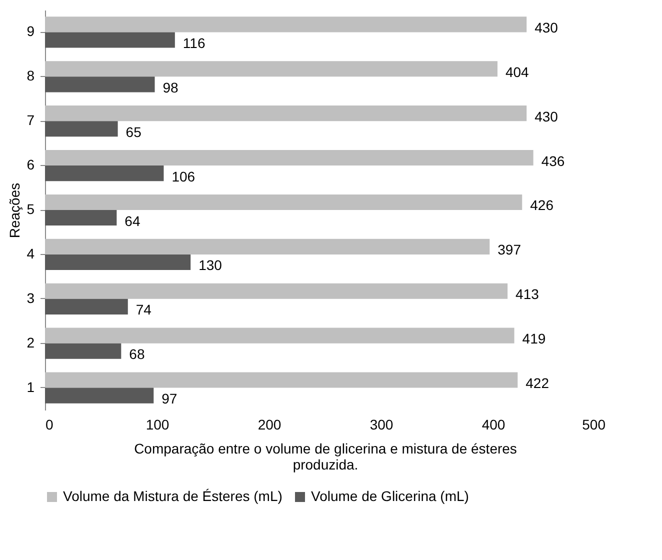 This screenshot has height=560, width=662. I want to click on data-label: 98, so click(170, 87).